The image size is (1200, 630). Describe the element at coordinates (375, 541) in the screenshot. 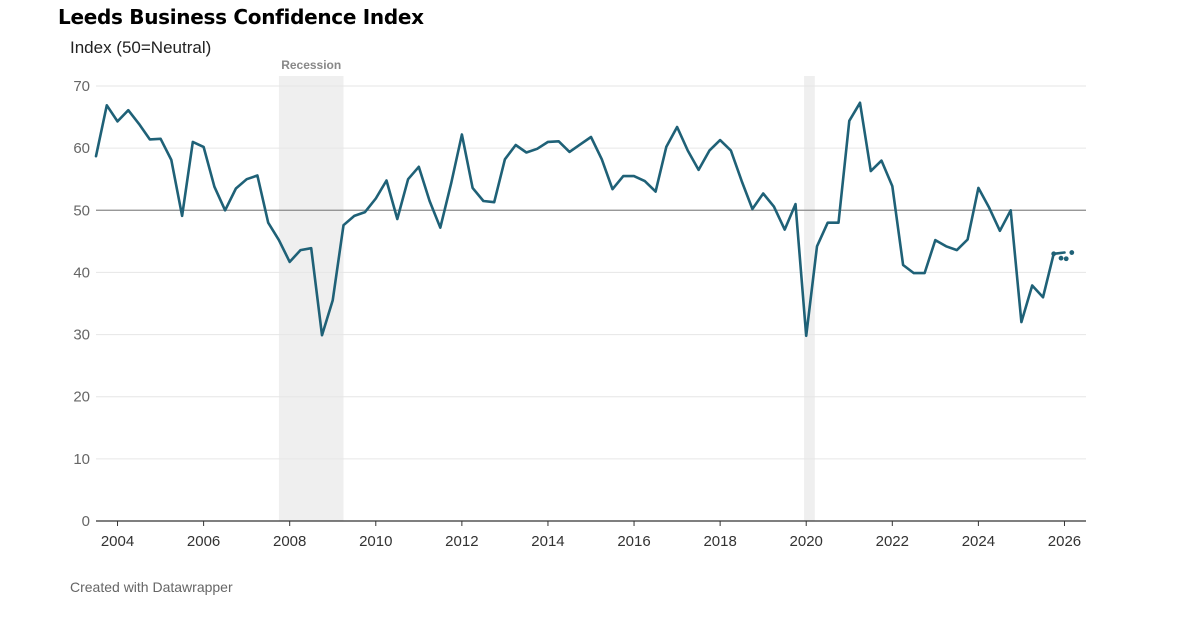

I see `x-tick-label-2010: 2010` at that location.